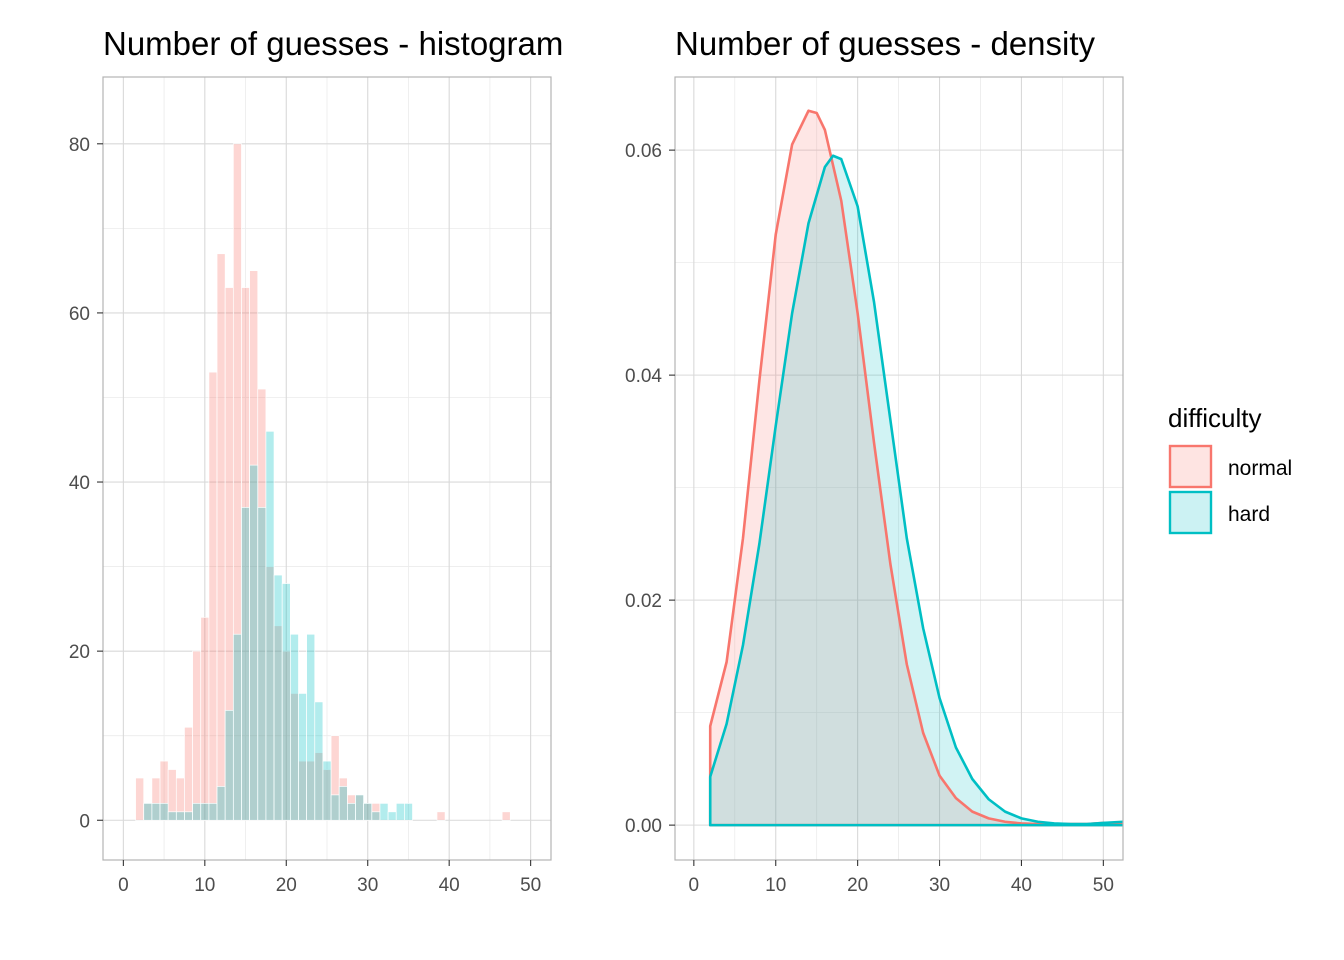  Describe the element at coordinates (1260, 468) in the screenshot. I see `legend-label-normal: normal` at that location.